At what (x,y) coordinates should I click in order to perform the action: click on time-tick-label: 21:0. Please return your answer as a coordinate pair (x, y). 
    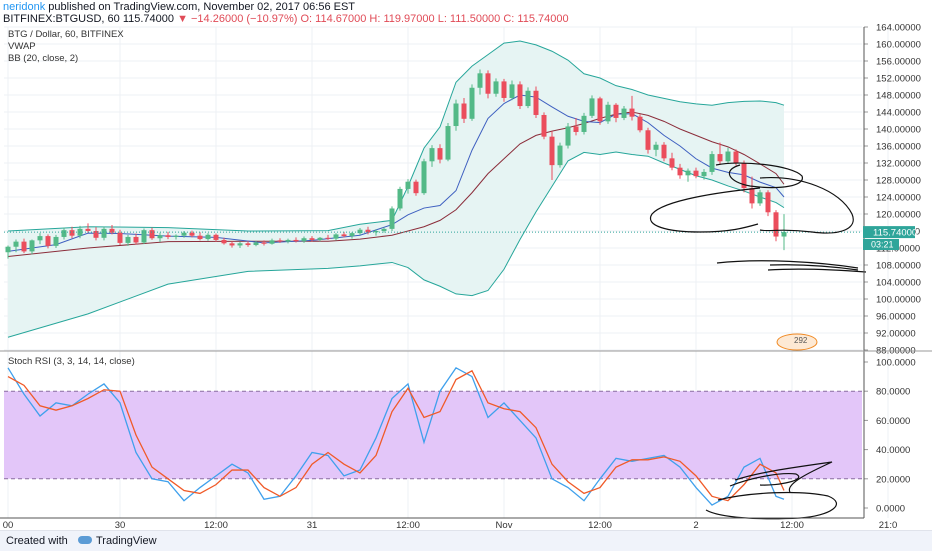
    Looking at the image, I should click on (888, 525).